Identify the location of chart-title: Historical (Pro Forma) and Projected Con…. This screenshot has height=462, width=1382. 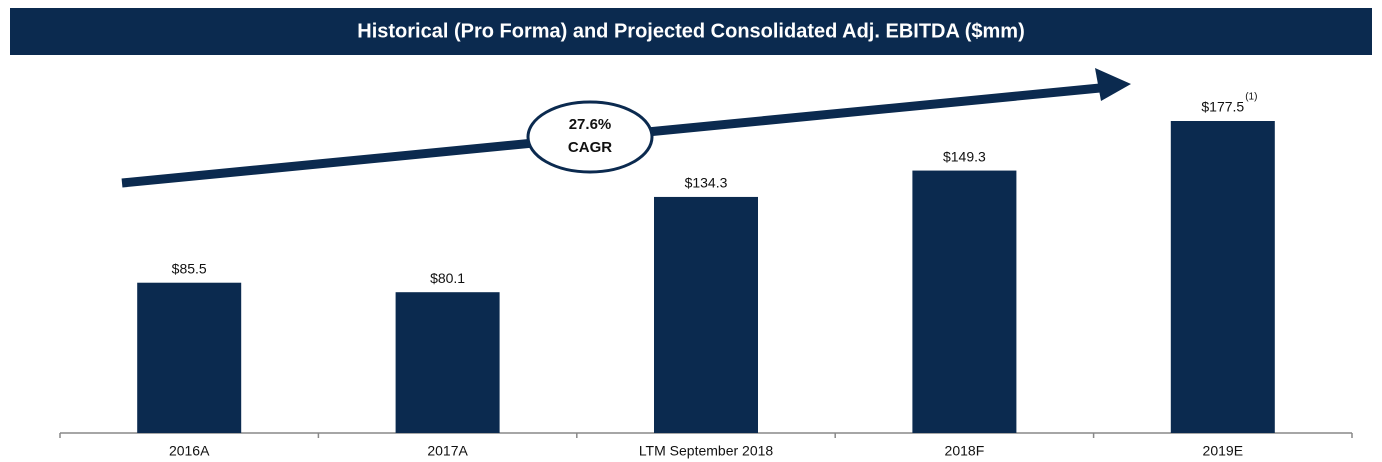
(691, 31).